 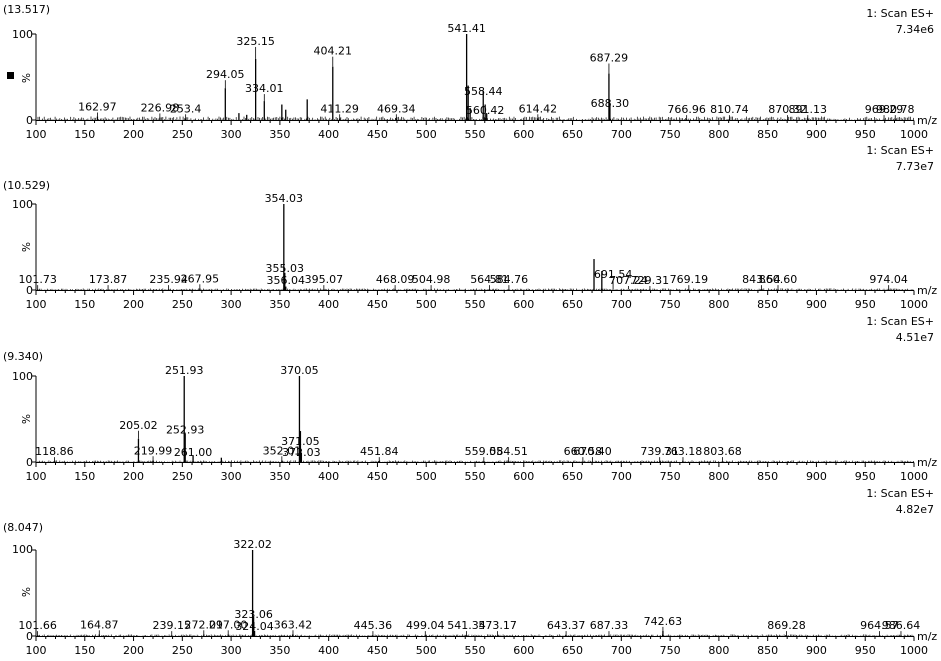 What do you see at coordinates (328, 134) in the screenshot?
I see `x-tick-label: 400` at bounding box center [328, 134].